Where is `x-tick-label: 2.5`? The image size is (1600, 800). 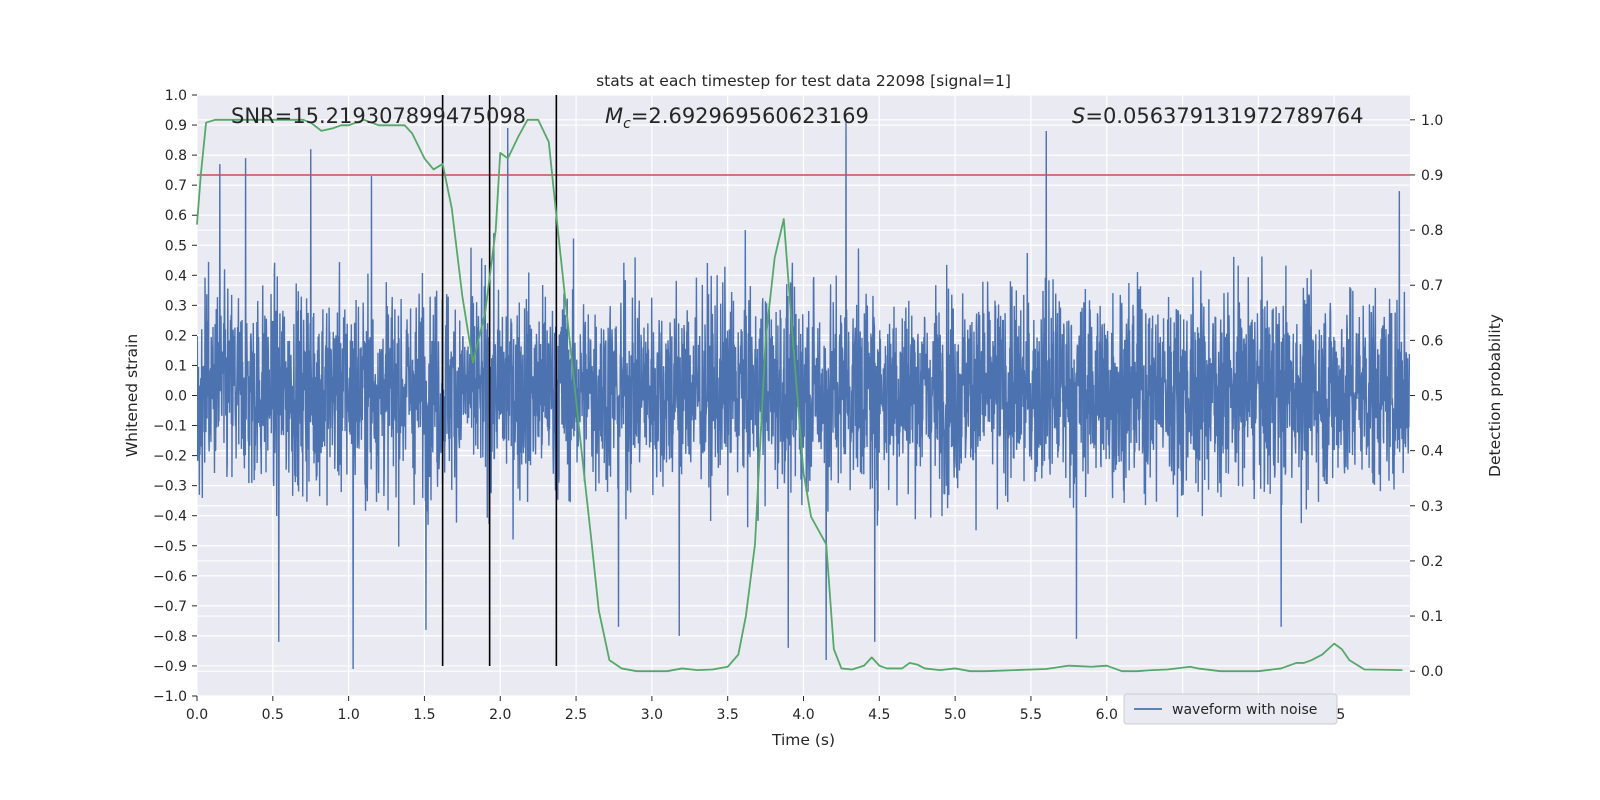
x-tick-label: 2.5 is located at coordinates (576, 715).